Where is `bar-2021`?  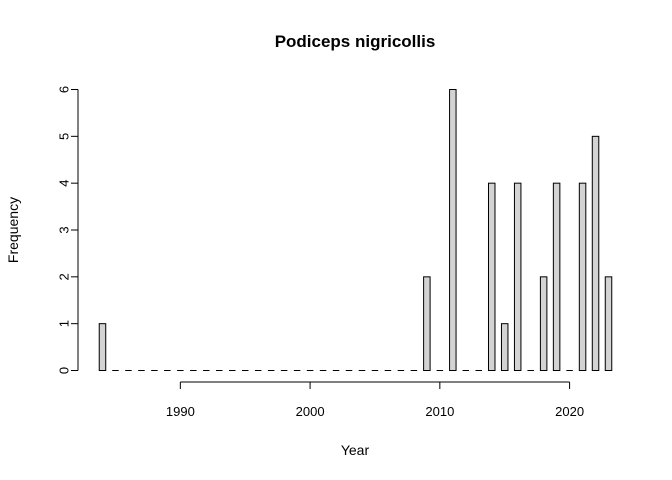 bar-2021 is located at coordinates (582, 276).